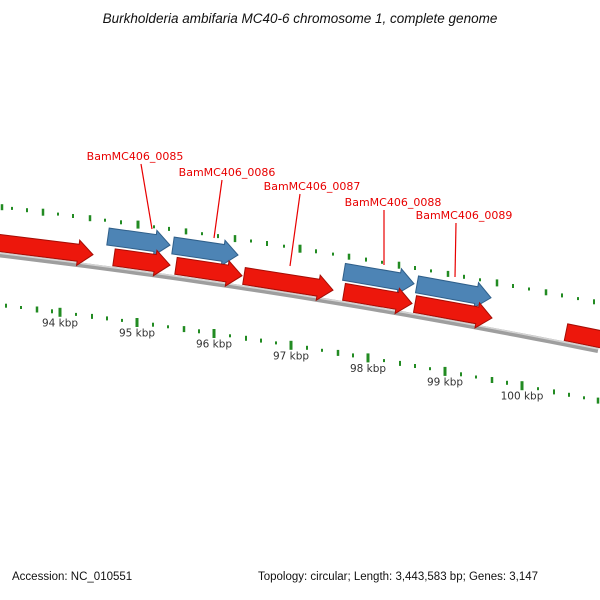  What do you see at coordinates (522, 397) in the screenshot?
I see `scale-label: 100 kbp` at bounding box center [522, 397].